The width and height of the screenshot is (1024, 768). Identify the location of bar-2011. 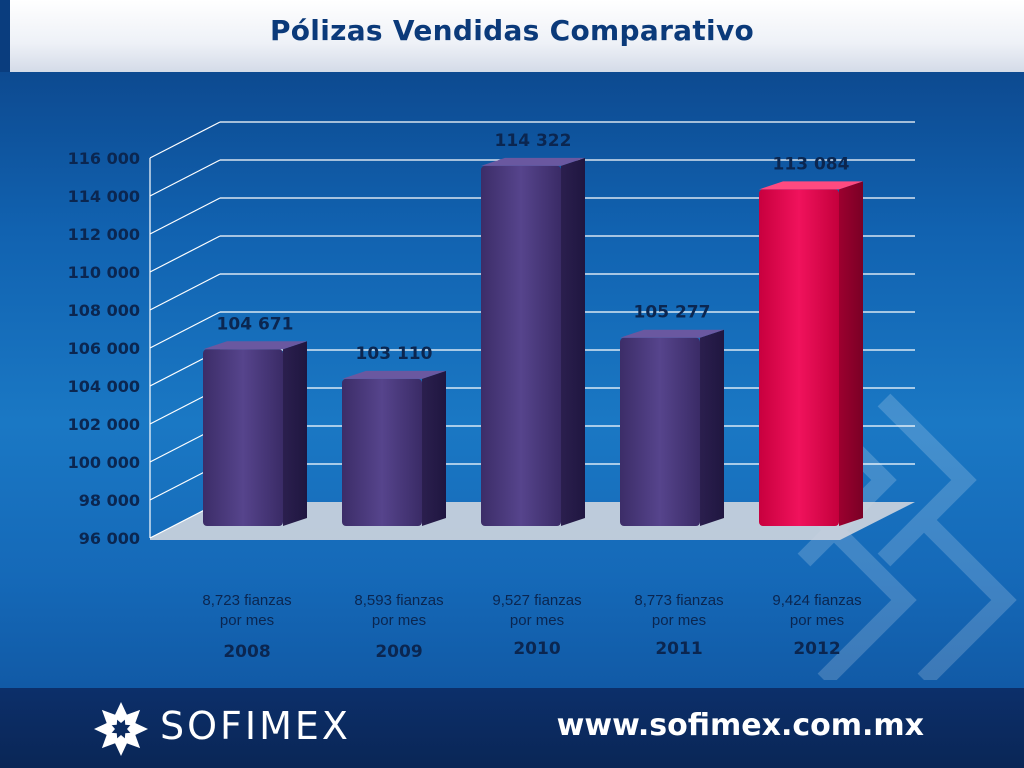
(672, 427).